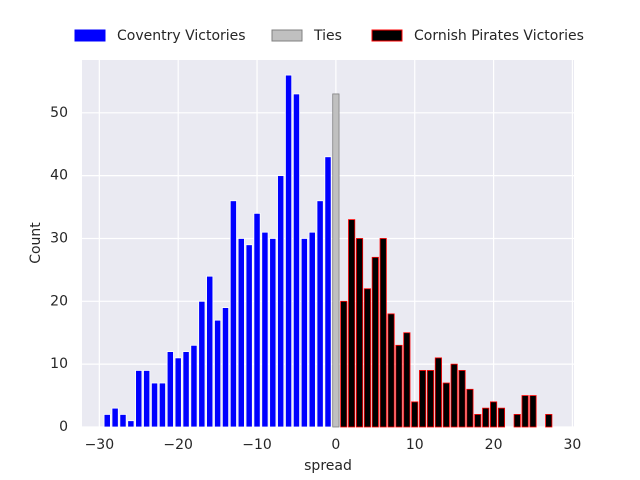  Describe the element at coordinates (59, 238) in the screenshot. I see `y-tick-label: 30` at that location.